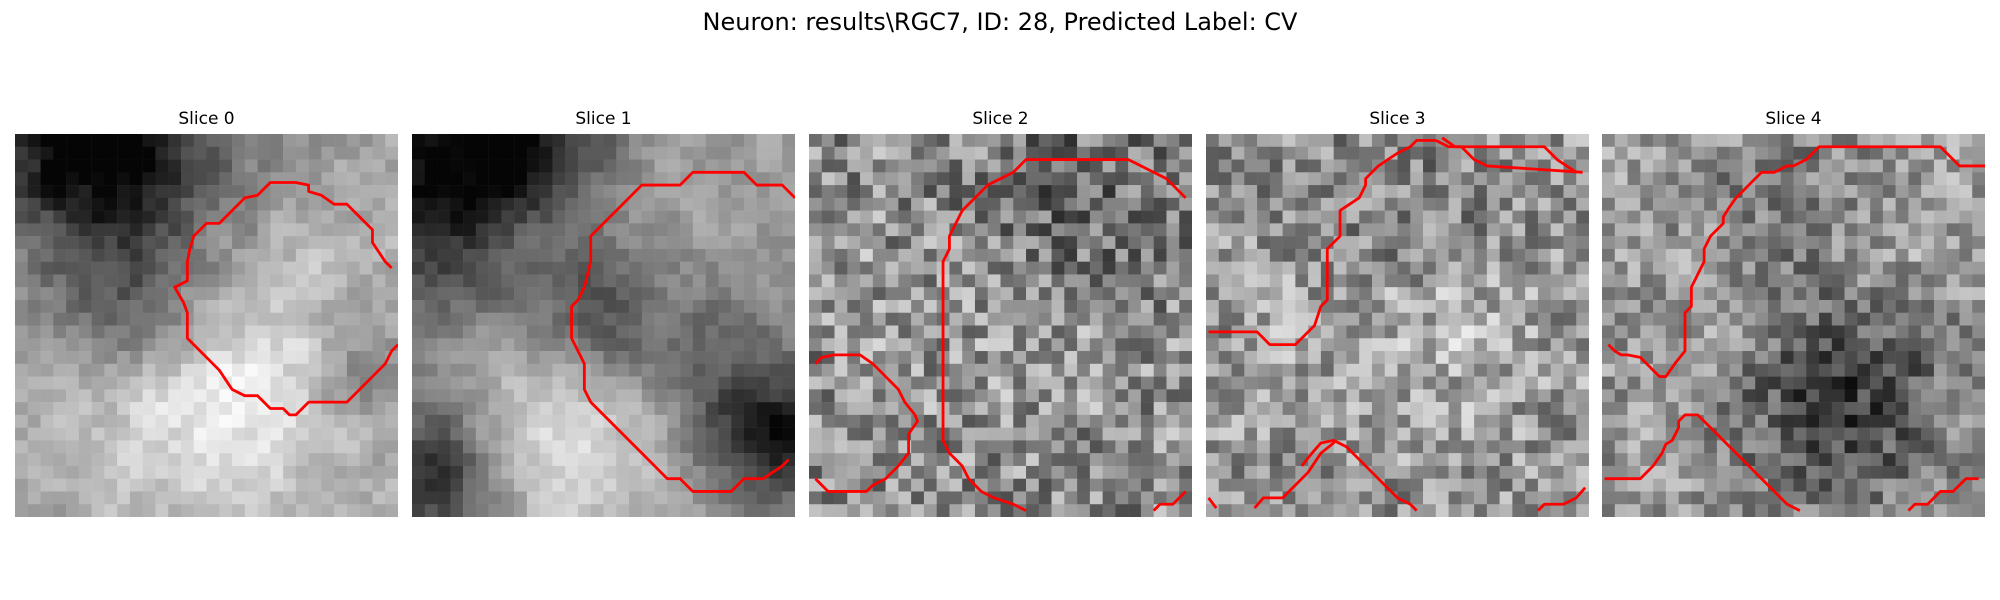  I want to click on slice-panel-3: Slice 3, so click(1397, 313).